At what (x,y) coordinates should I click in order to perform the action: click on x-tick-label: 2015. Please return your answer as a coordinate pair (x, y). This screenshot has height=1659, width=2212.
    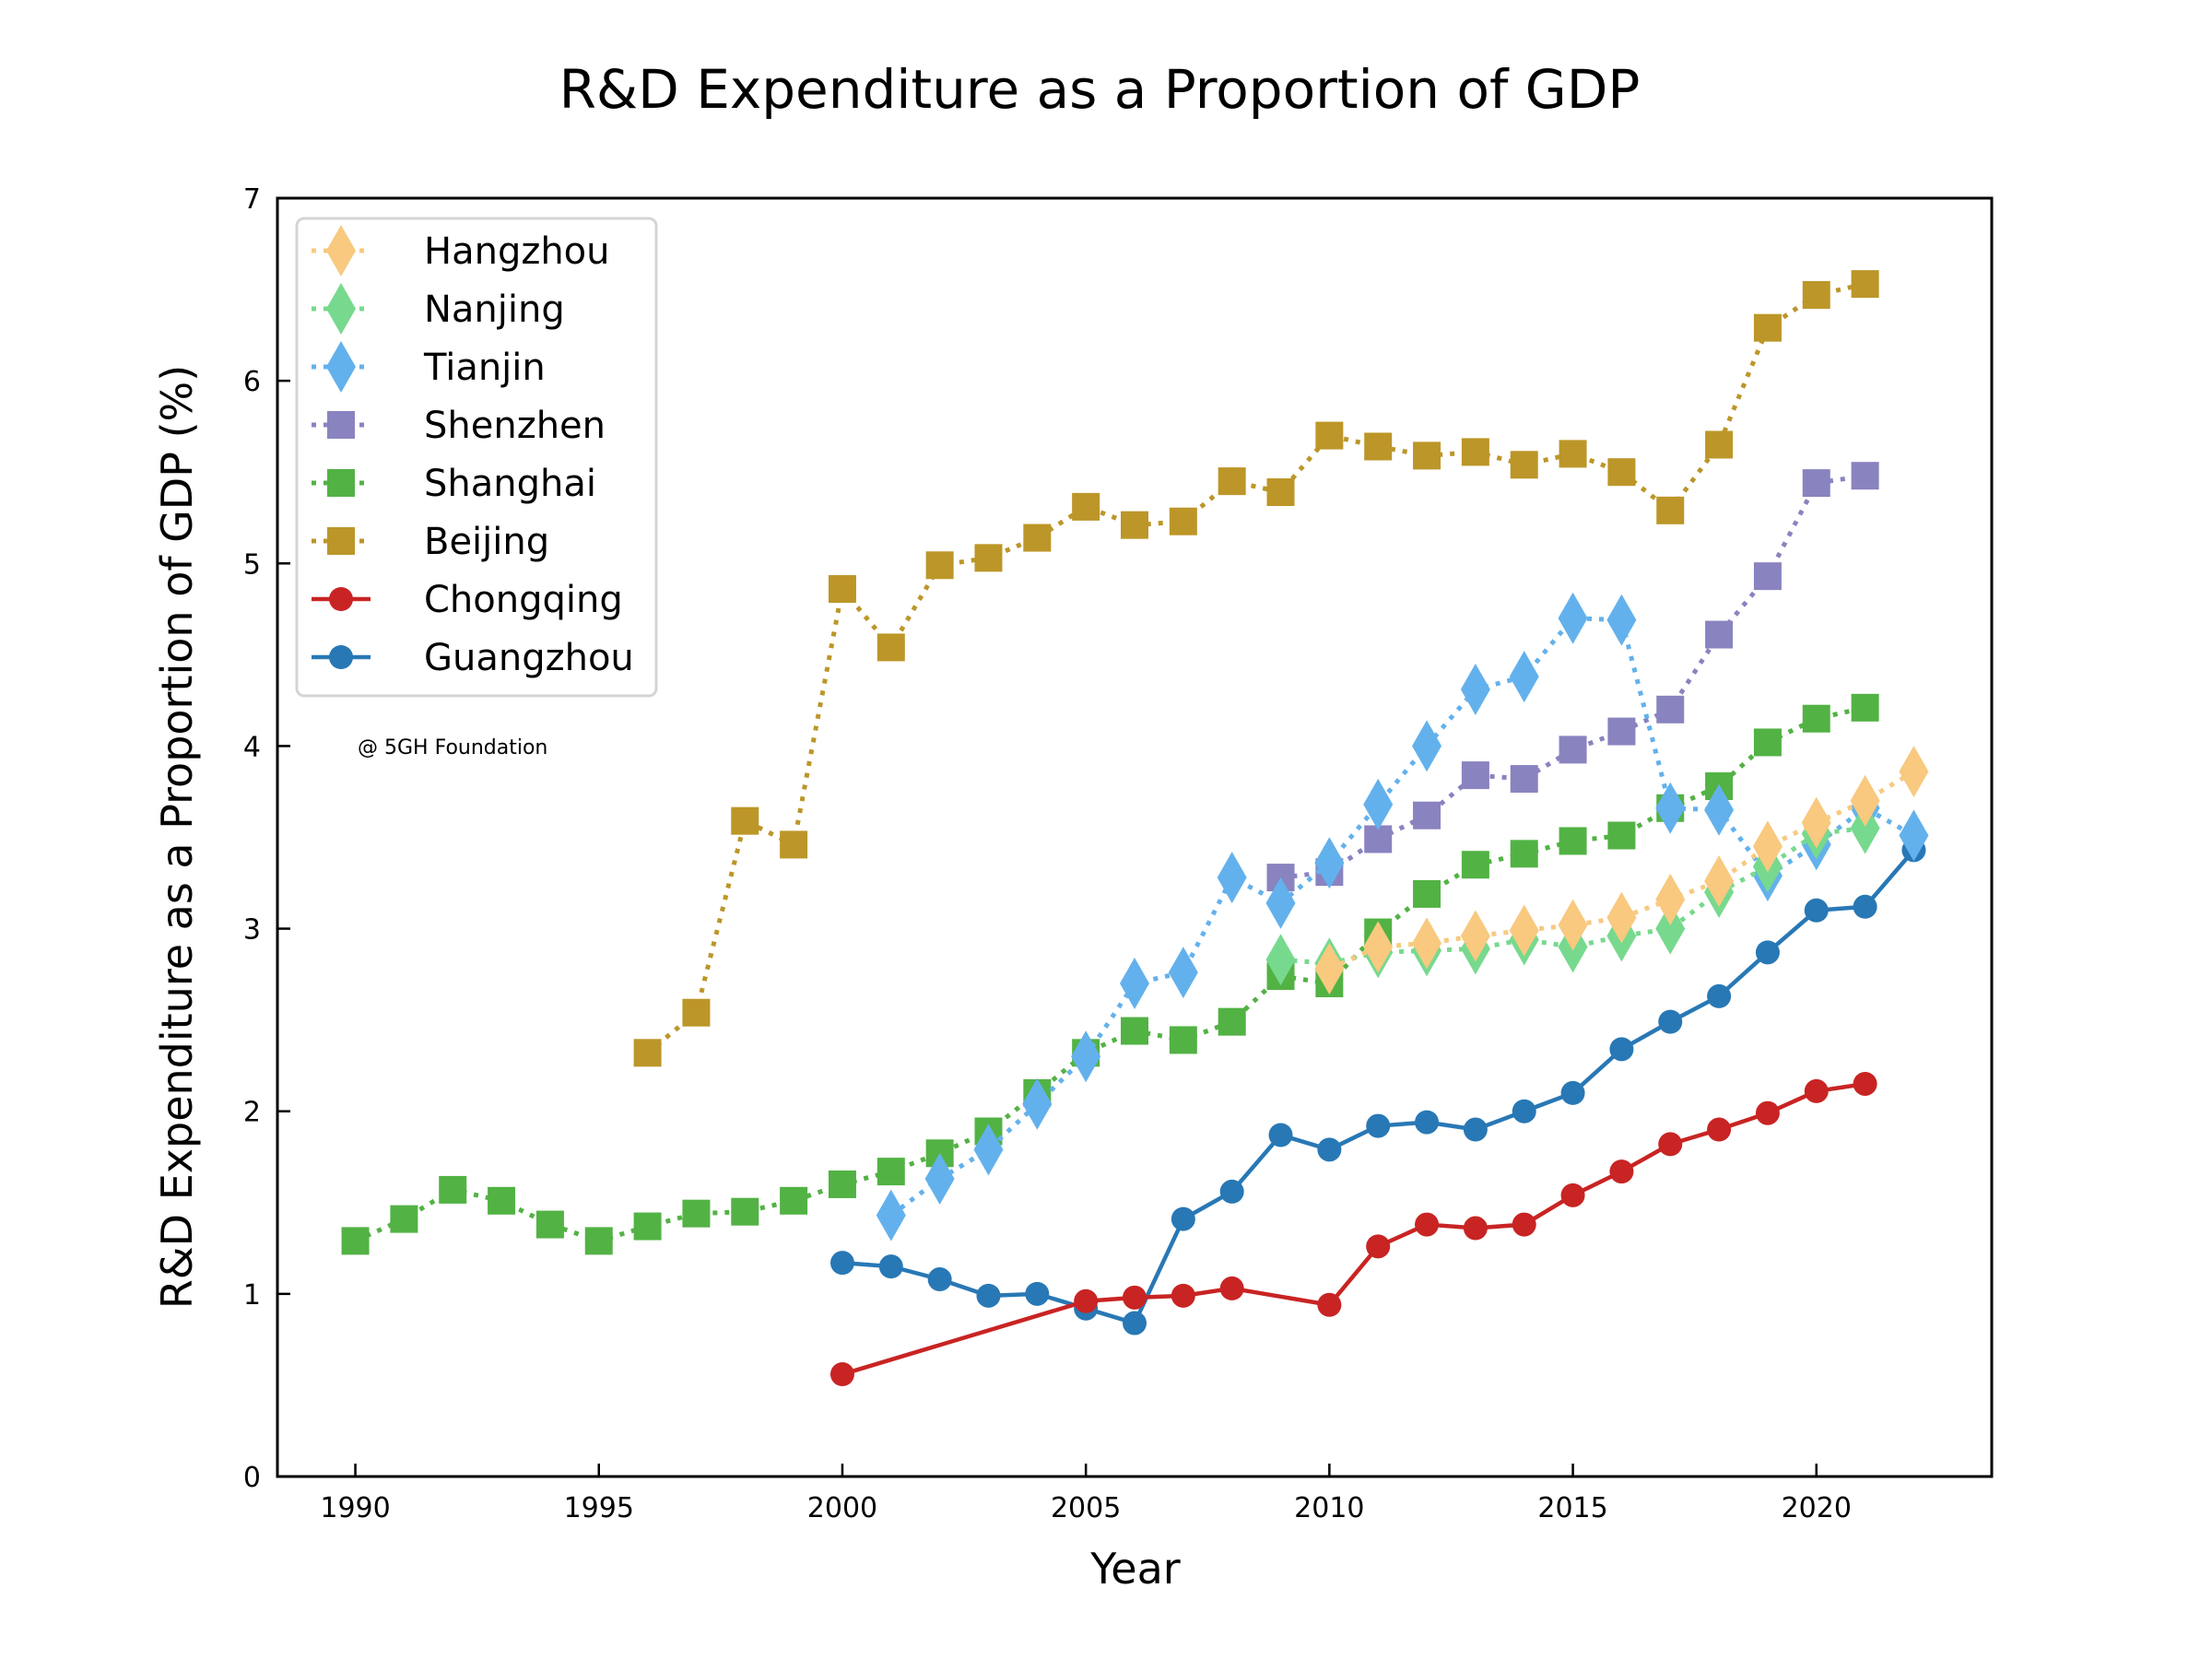
    Looking at the image, I should click on (1572, 1508).